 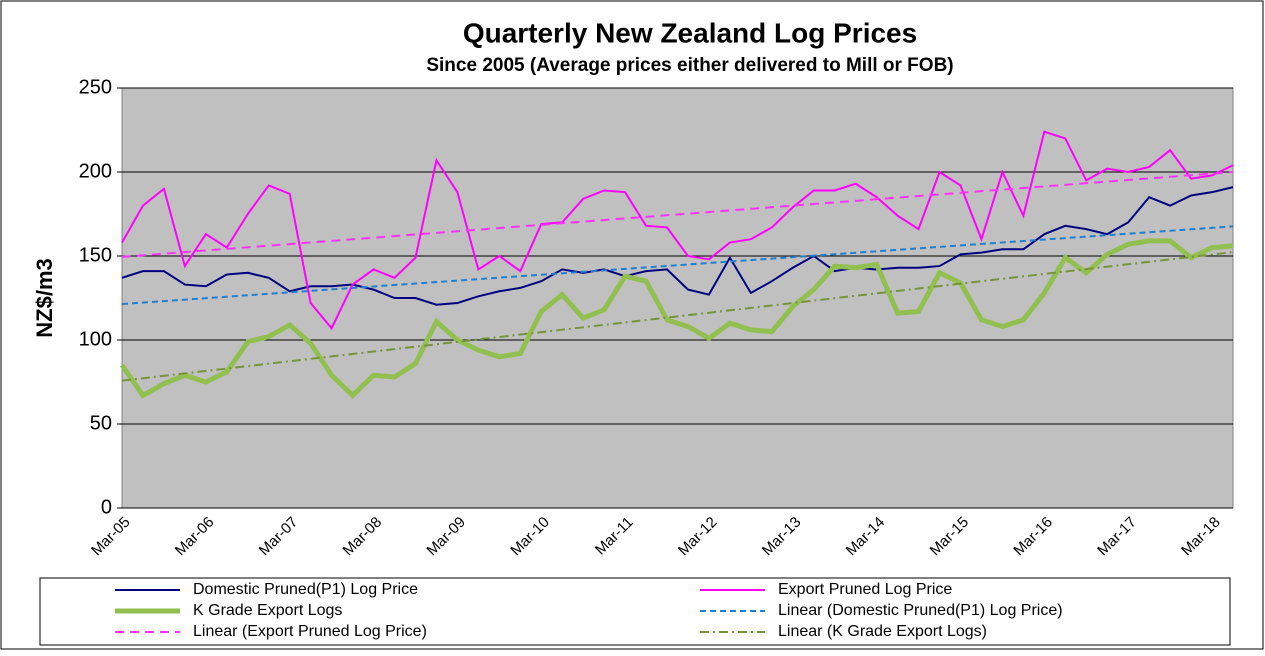 What do you see at coordinates (106, 507) in the screenshot?
I see `y-tick-label: 0` at bounding box center [106, 507].